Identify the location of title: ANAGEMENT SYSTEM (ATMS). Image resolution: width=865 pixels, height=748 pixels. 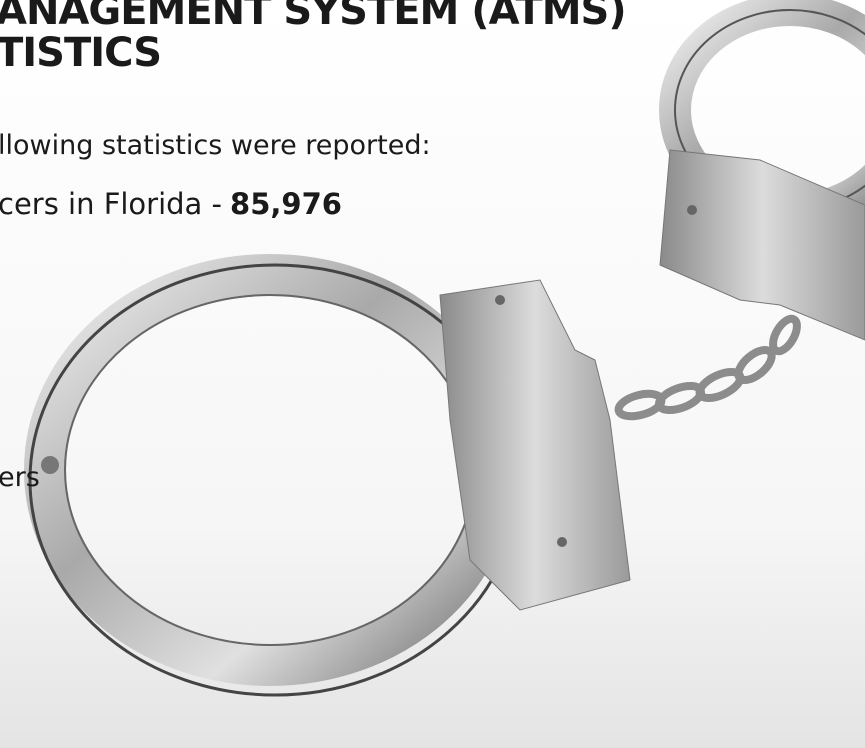
(313, 17).